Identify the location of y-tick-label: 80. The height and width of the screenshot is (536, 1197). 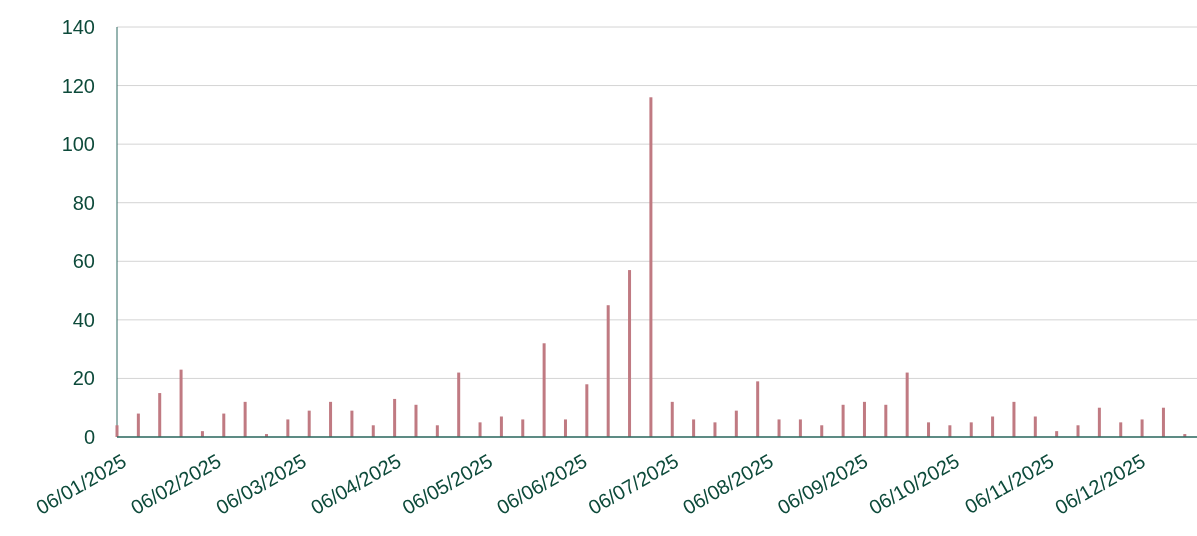
(83, 202).